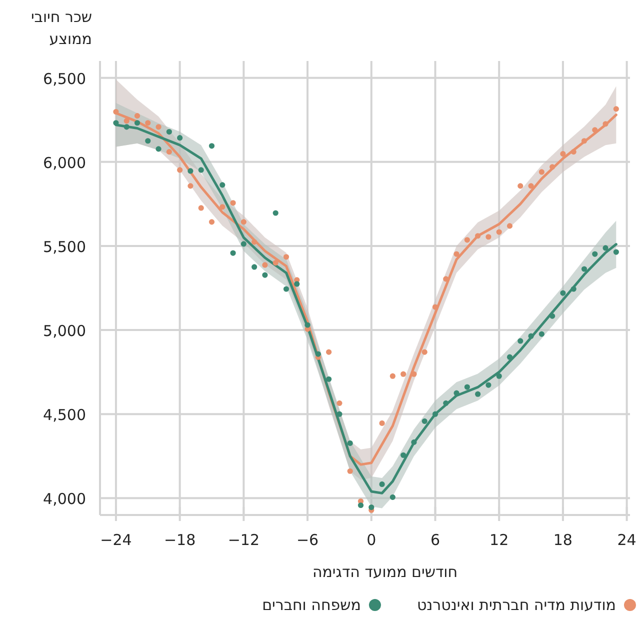 The width and height of the screenshot is (639, 620). Describe the element at coordinates (64, 79) in the screenshot. I see `y-tick-label: 6,500` at that location.